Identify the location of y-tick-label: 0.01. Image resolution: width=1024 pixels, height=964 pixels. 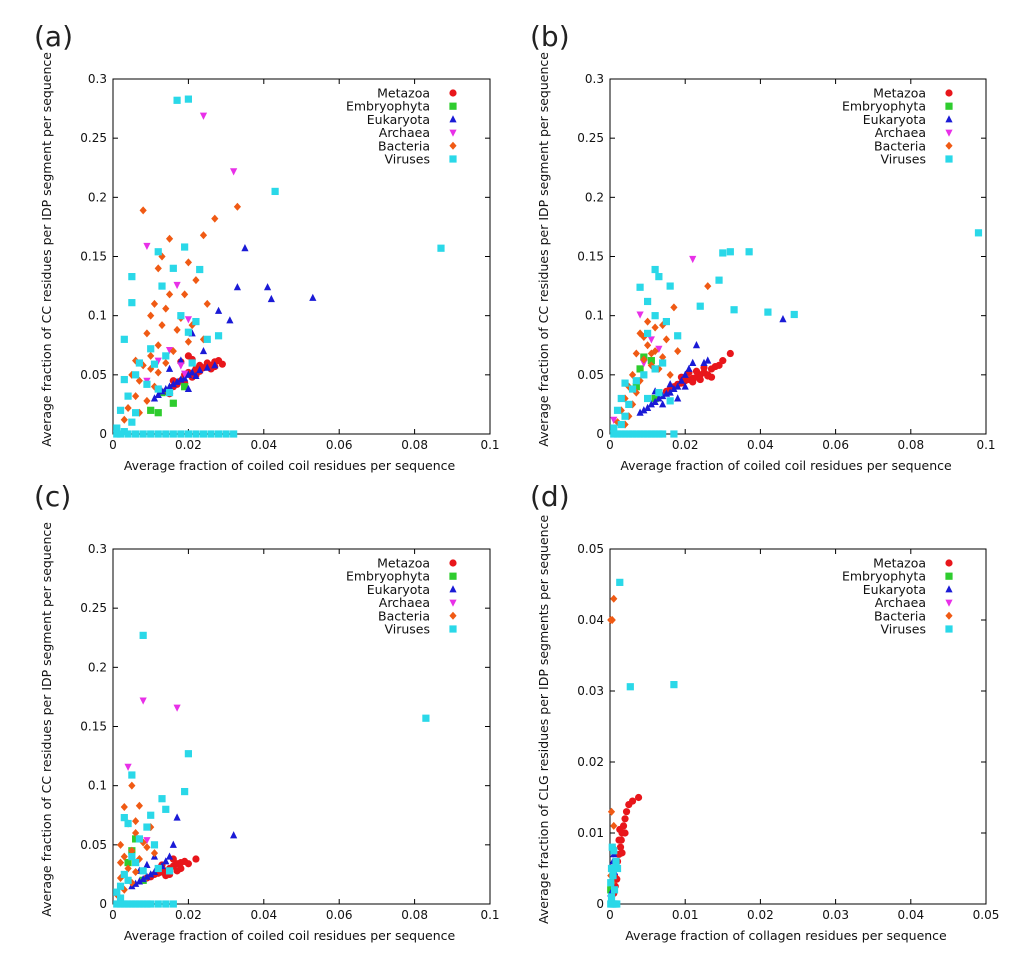
(590, 833).